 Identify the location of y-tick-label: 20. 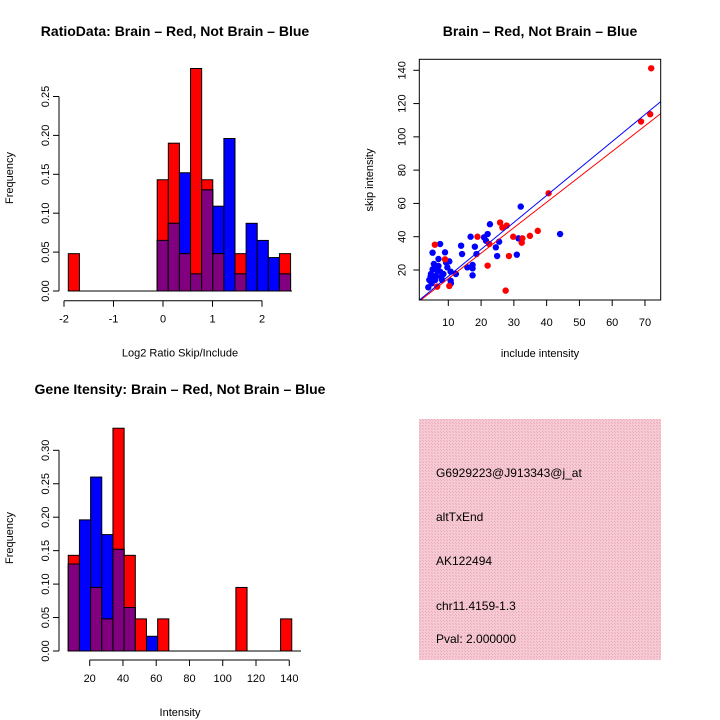
(402, 270).